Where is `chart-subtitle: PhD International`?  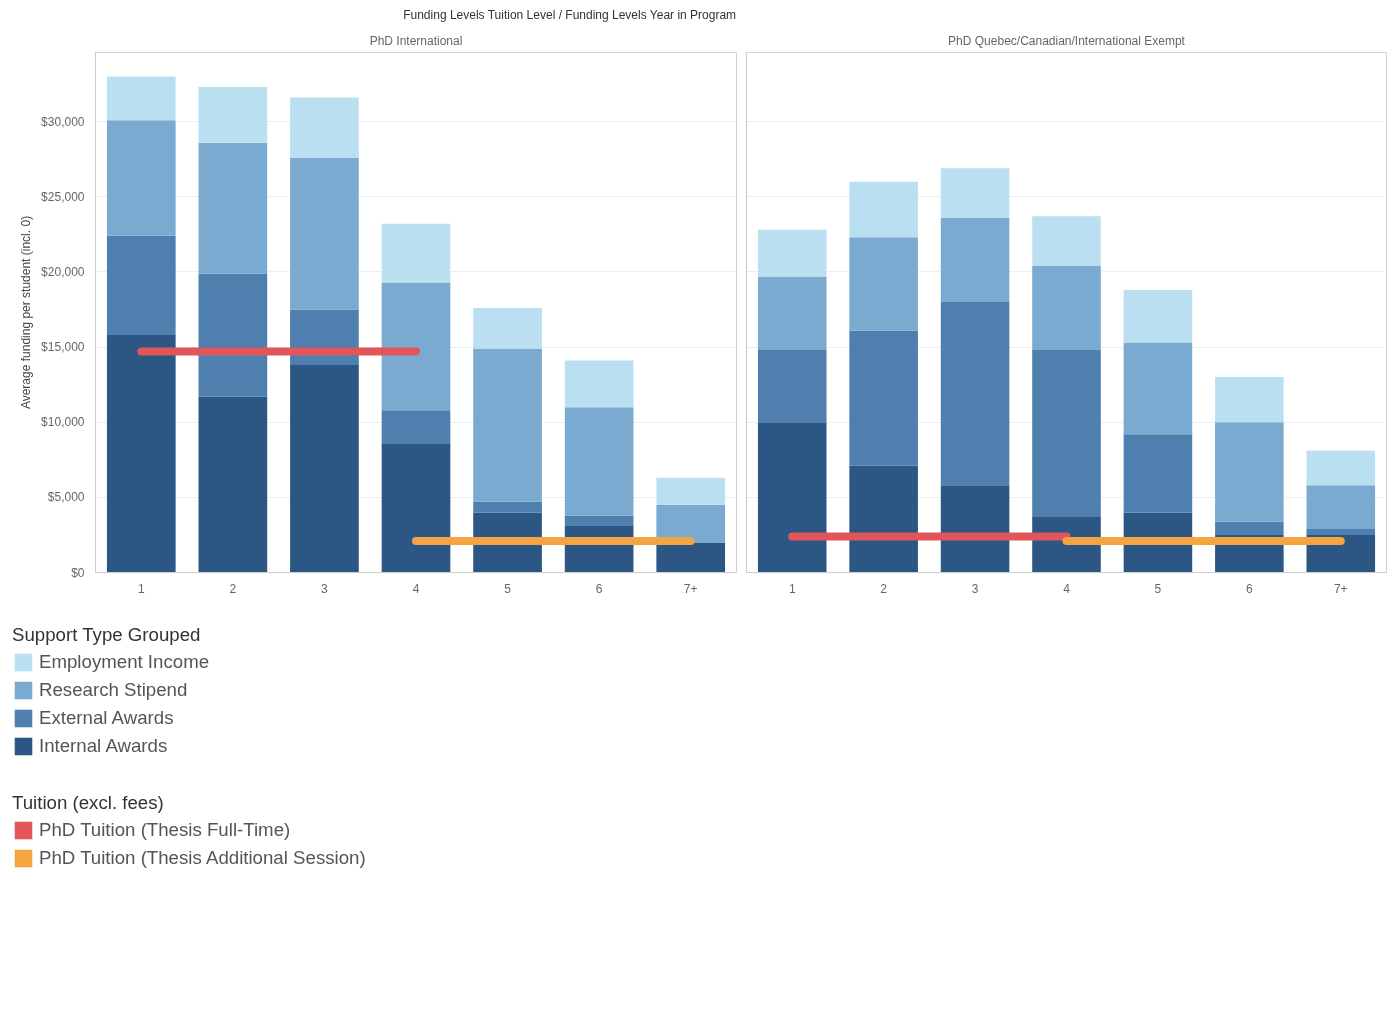 chart-subtitle: PhD International is located at coordinates (416, 40).